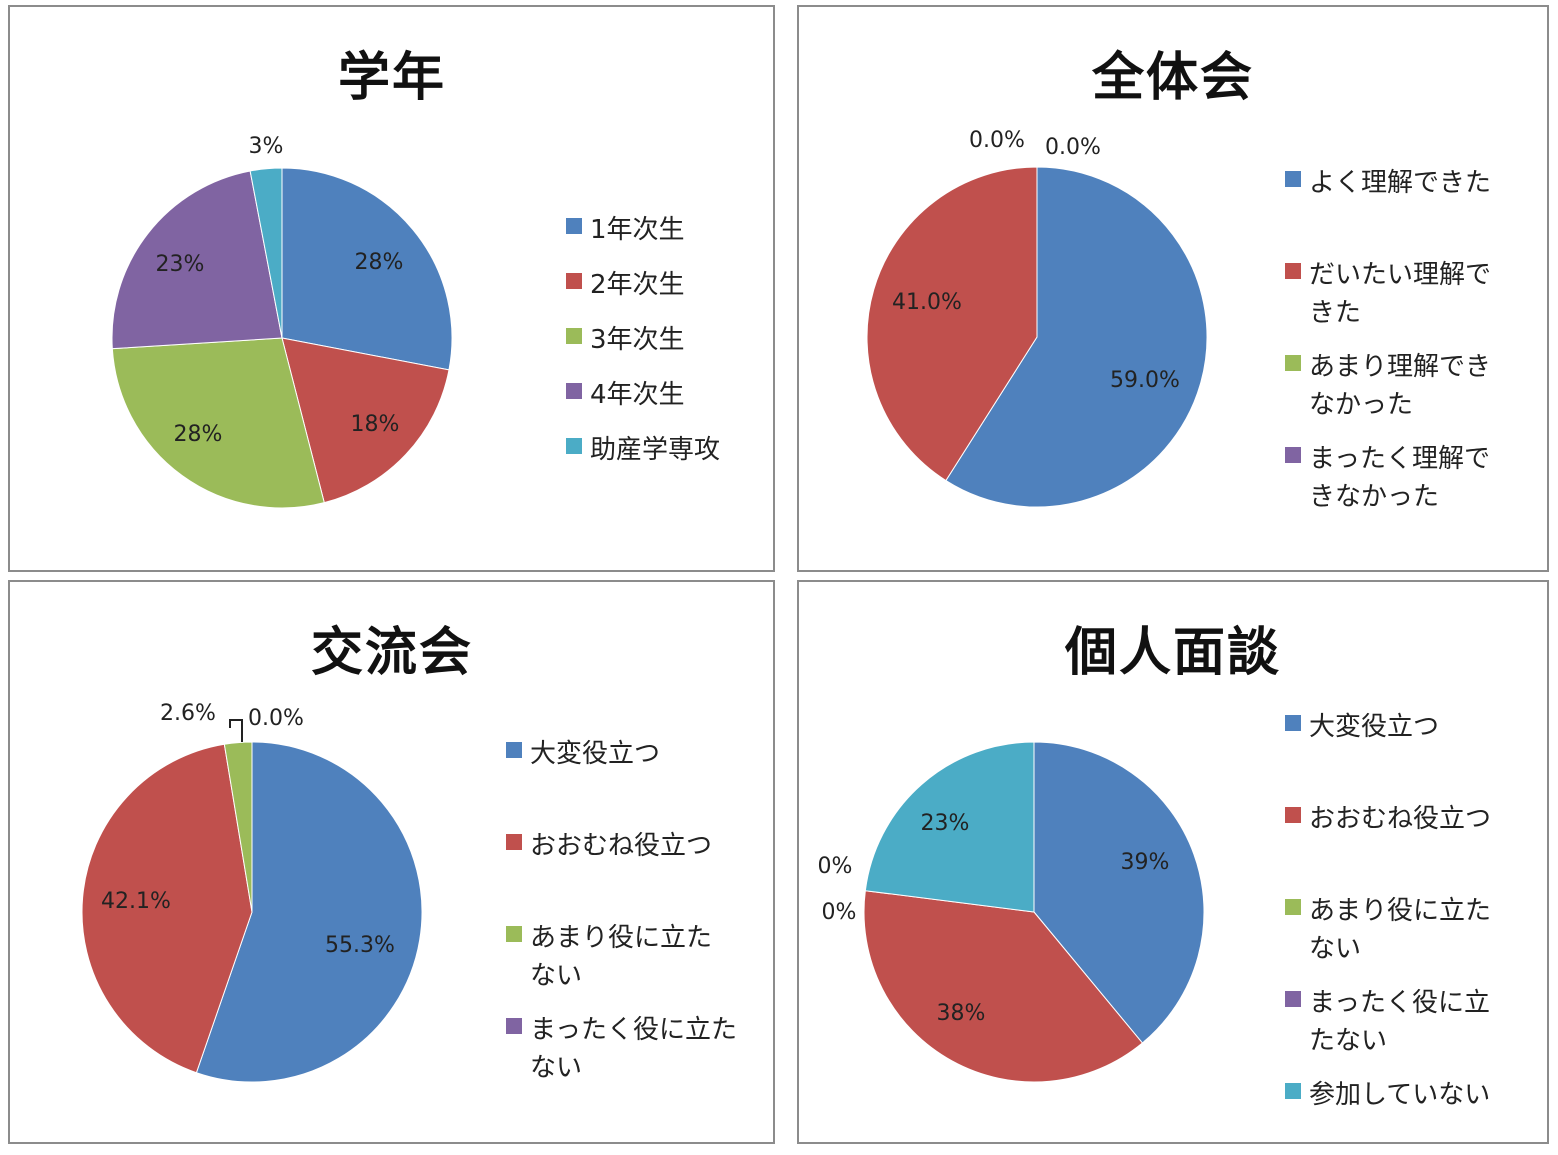 The image size is (1558, 1155). I want to click on legend-label: 2年次生, so click(637, 285).